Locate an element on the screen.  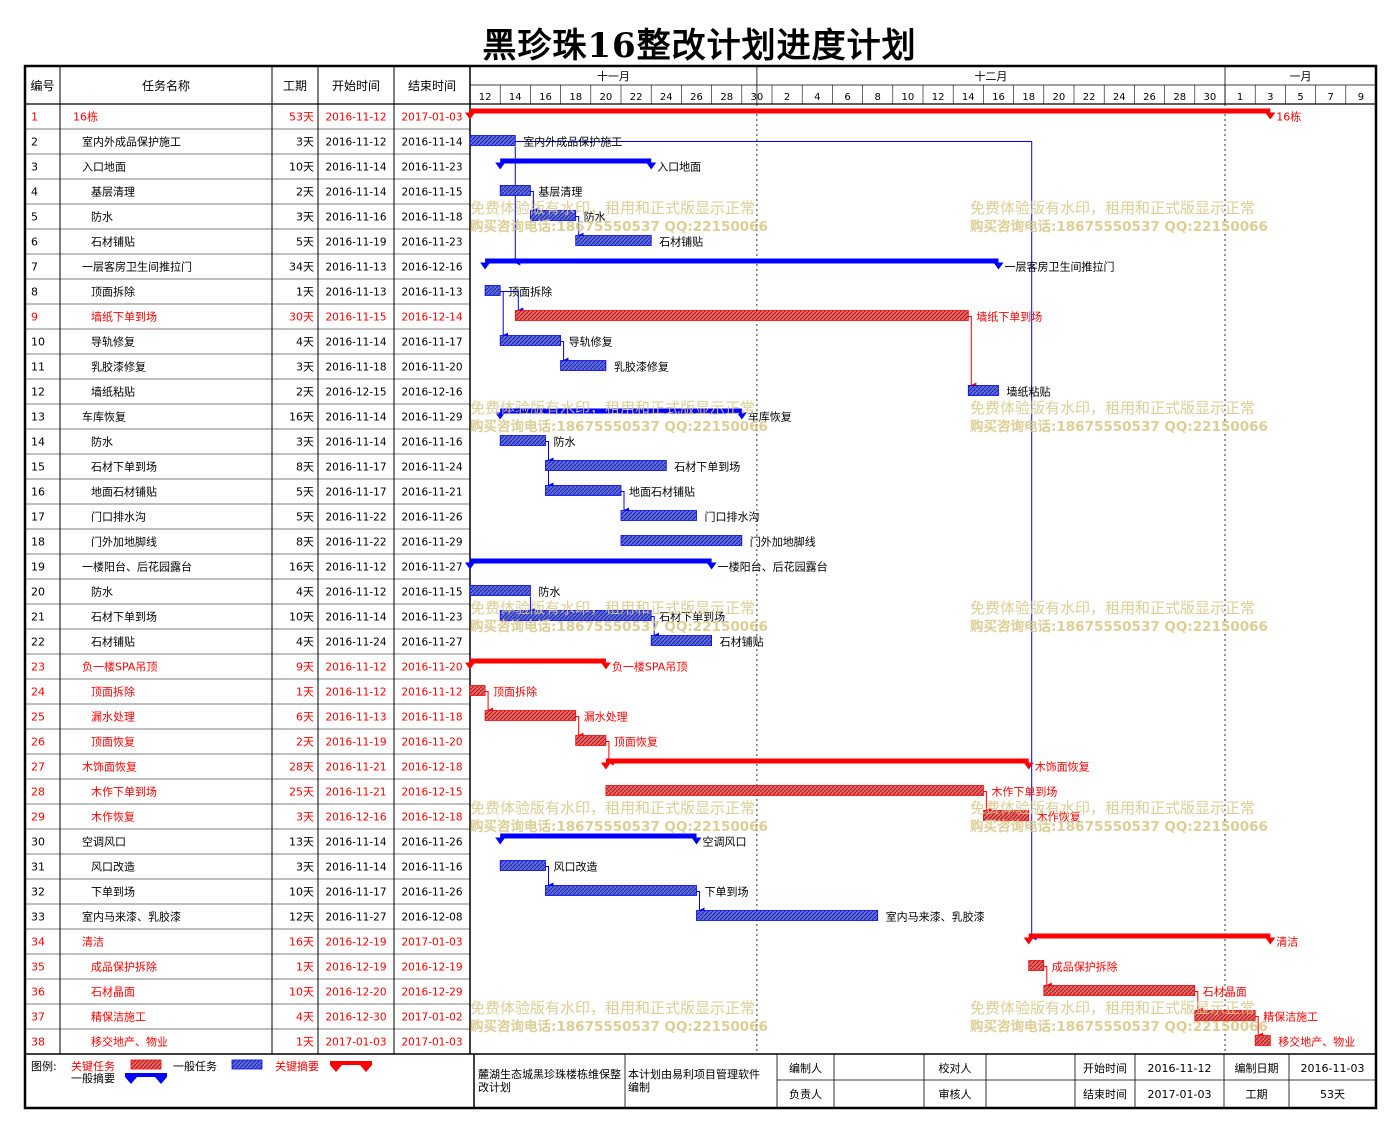
task-end: 2016-12-18 is located at coordinates (431, 768).